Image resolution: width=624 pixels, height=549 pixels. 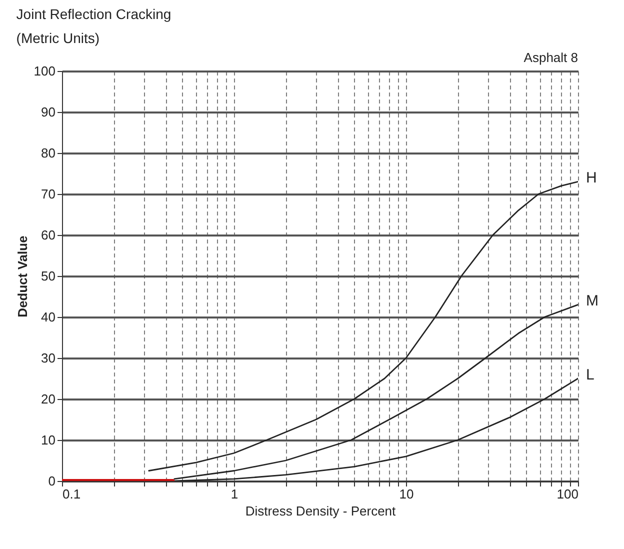 What do you see at coordinates (591, 178) in the screenshot?
I see `series-label: H` at bounding box center [591, 178].